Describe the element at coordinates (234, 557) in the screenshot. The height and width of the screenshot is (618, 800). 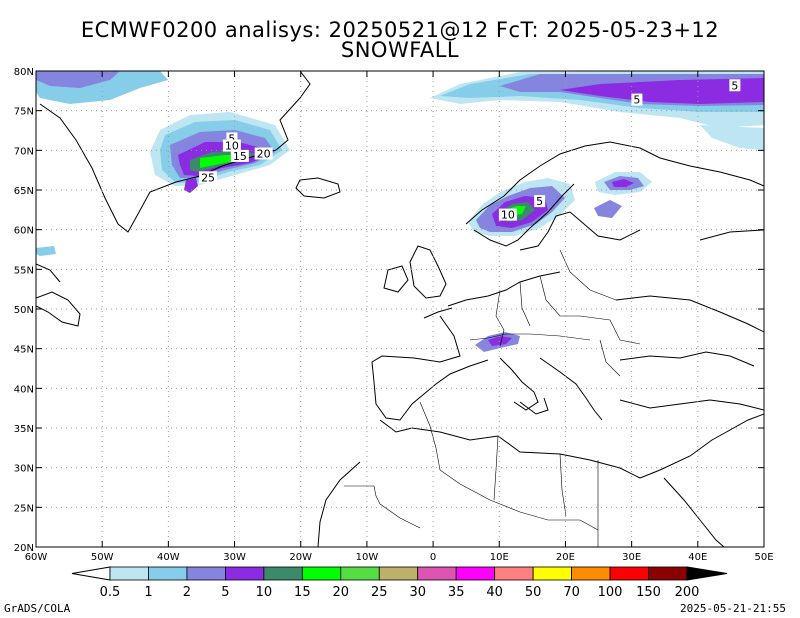
I see `lon-tick-label: 30W` at that location.